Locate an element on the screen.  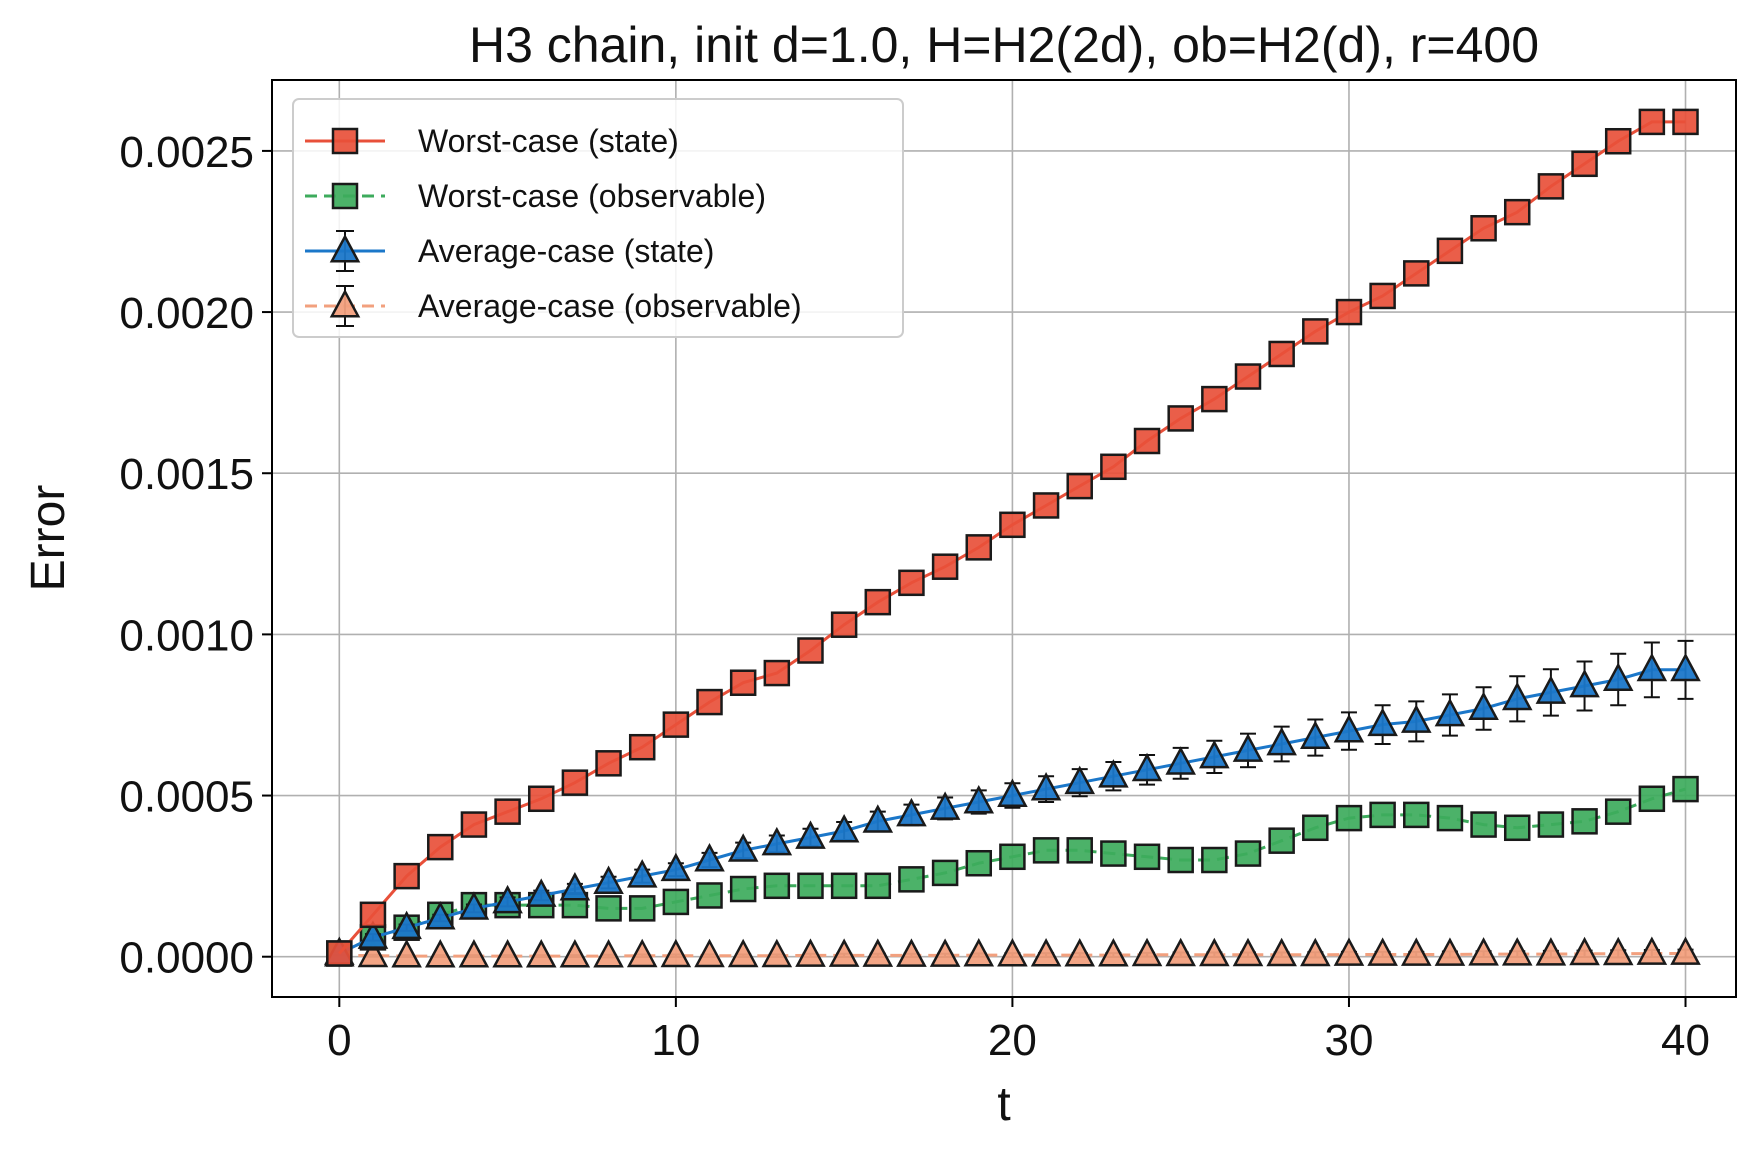
x-axis-label: t is located at coordinates (1003, 1104).